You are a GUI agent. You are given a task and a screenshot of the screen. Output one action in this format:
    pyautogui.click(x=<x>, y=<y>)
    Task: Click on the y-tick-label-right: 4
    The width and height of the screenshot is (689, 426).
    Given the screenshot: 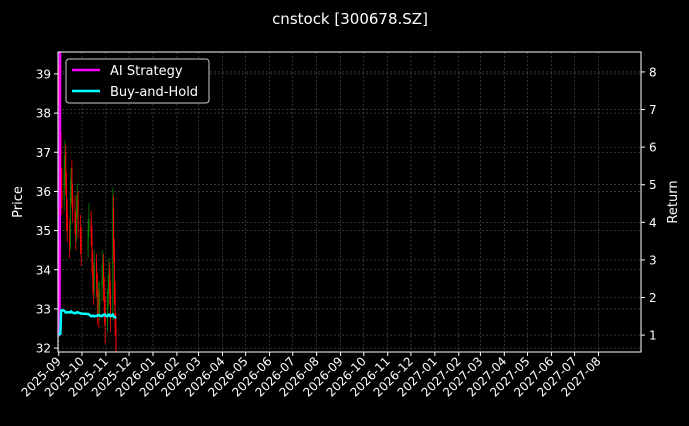 What is the action you would take?
    pyautogui.click(x=653, y=223)
    